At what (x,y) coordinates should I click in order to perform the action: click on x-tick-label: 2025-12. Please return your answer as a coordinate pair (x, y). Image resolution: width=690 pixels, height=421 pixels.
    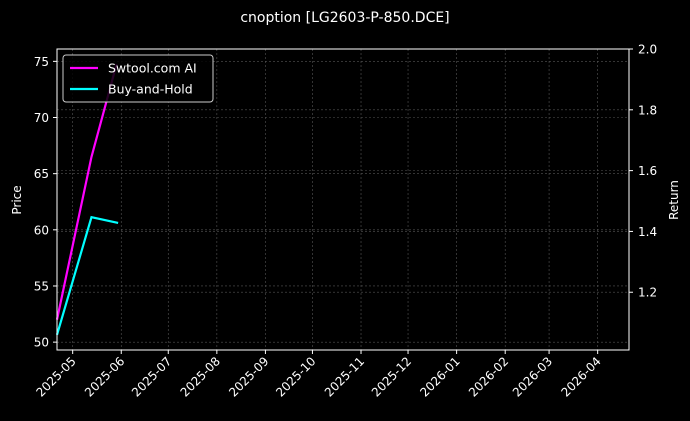
    Looking at the image, I should click on (391, 376).